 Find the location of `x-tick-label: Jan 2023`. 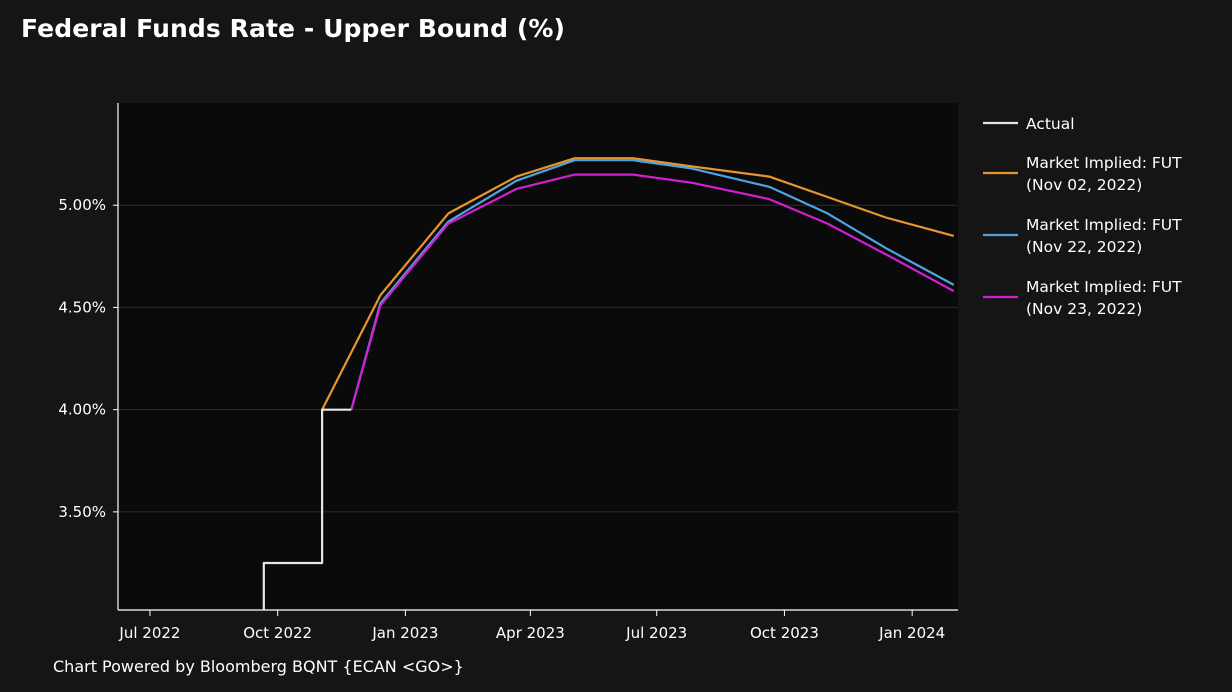

x-tick-label: Jan 2023 is located at coordinates (404, 633).